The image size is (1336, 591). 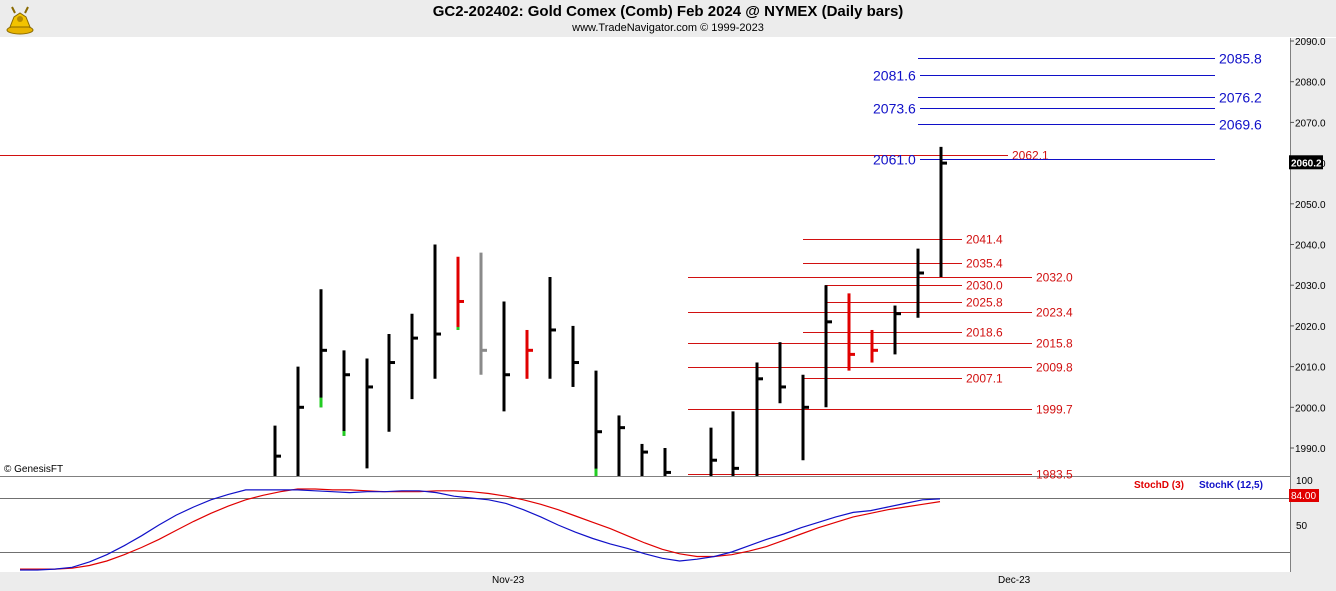 I want to click on red-level-label: 2009.8, so click(x=1054, y=368).